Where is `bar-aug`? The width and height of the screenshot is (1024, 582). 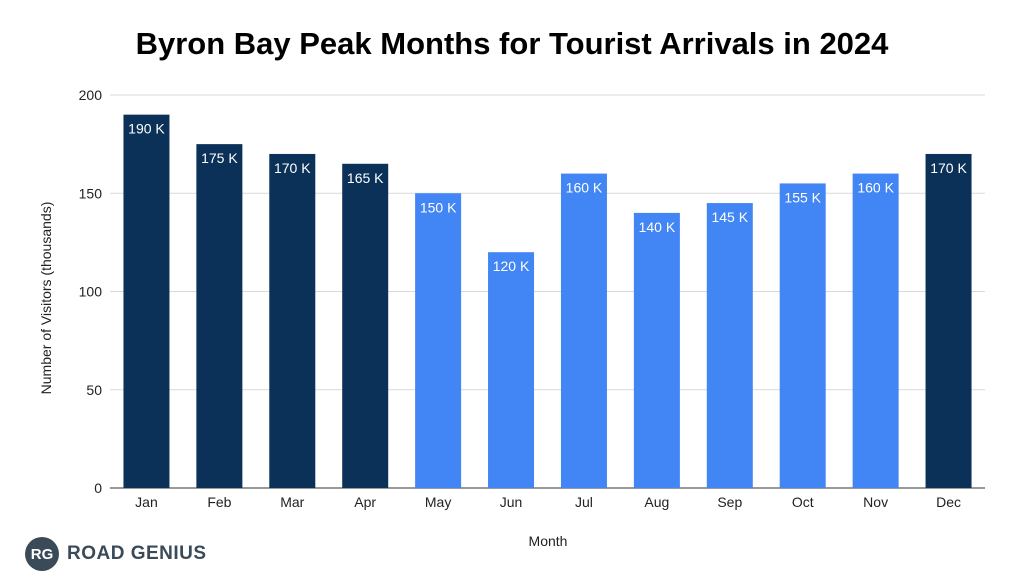 bar-aug is located at coordinates (656, 350).